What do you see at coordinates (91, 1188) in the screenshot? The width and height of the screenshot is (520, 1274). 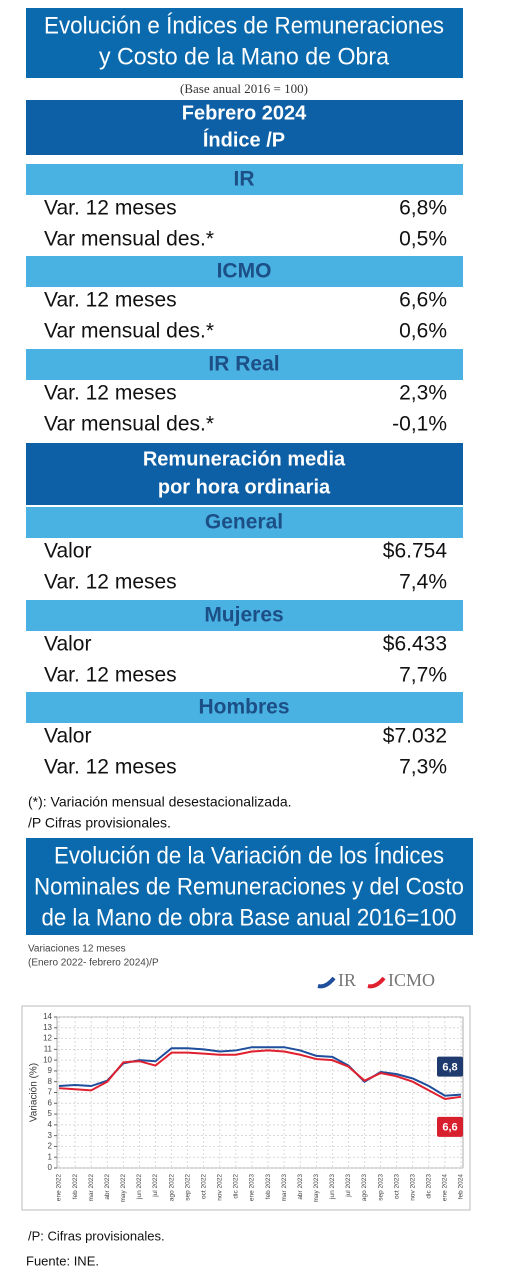 I see `x-tick-label: mar 2022` at bounding box center [91, 1188].